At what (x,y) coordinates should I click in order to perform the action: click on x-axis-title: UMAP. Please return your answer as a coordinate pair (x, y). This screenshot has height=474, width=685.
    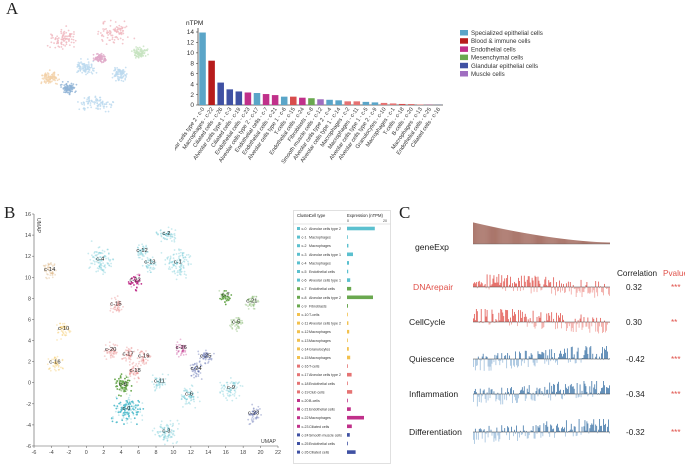
    Looking at the image, I should click on (269, 442).